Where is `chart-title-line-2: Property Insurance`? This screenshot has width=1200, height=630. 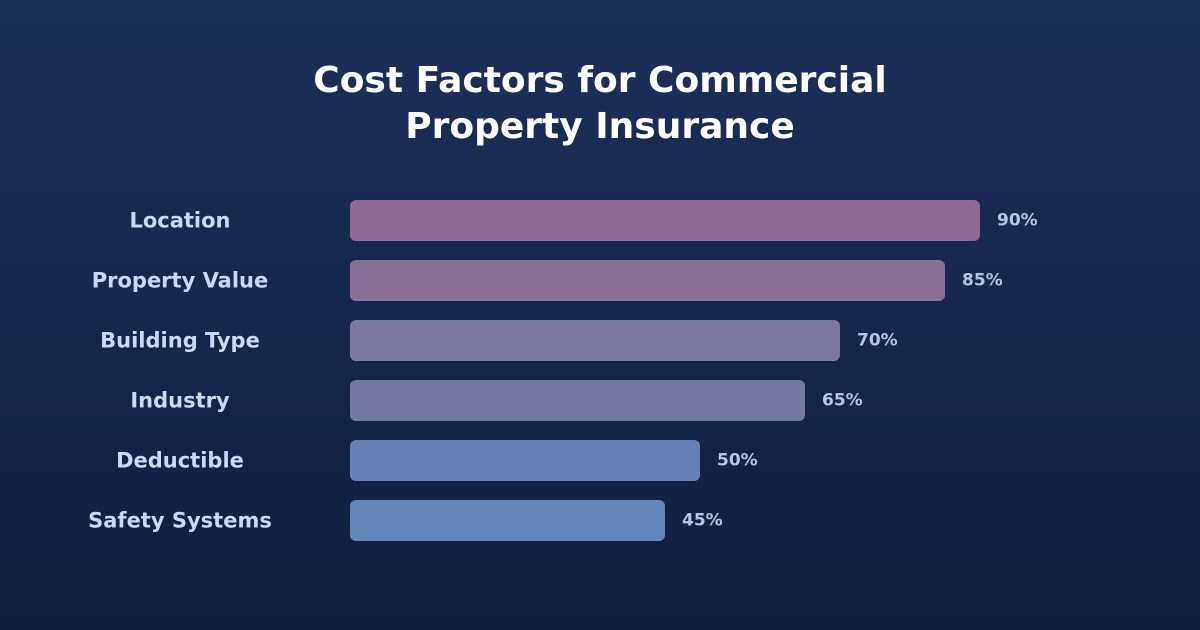
chart-title-line-2: Property Insurance is located at coordinates (600, 126).